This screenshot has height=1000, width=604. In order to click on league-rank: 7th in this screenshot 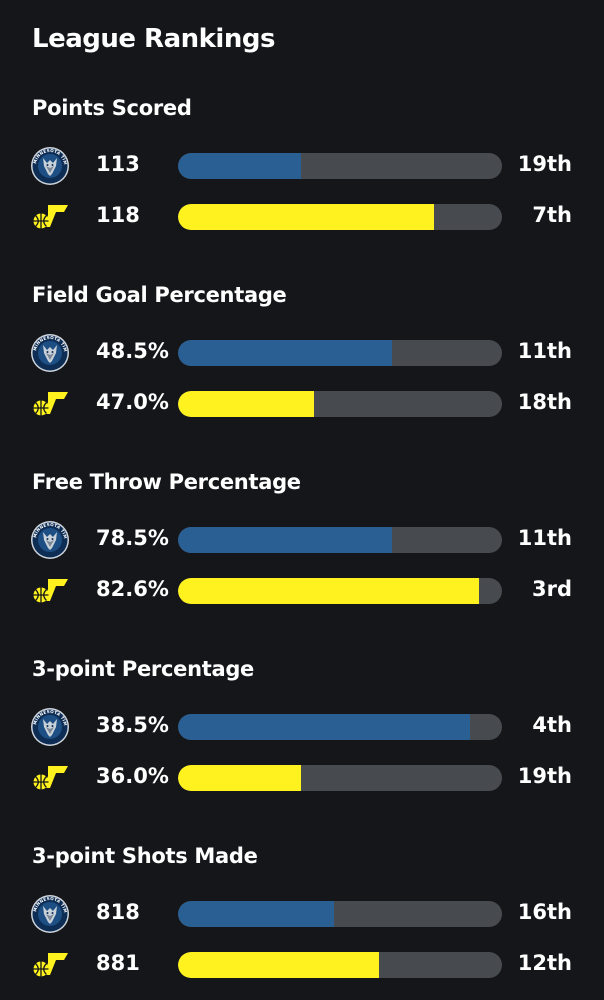, I will do `click(552, 215)`.